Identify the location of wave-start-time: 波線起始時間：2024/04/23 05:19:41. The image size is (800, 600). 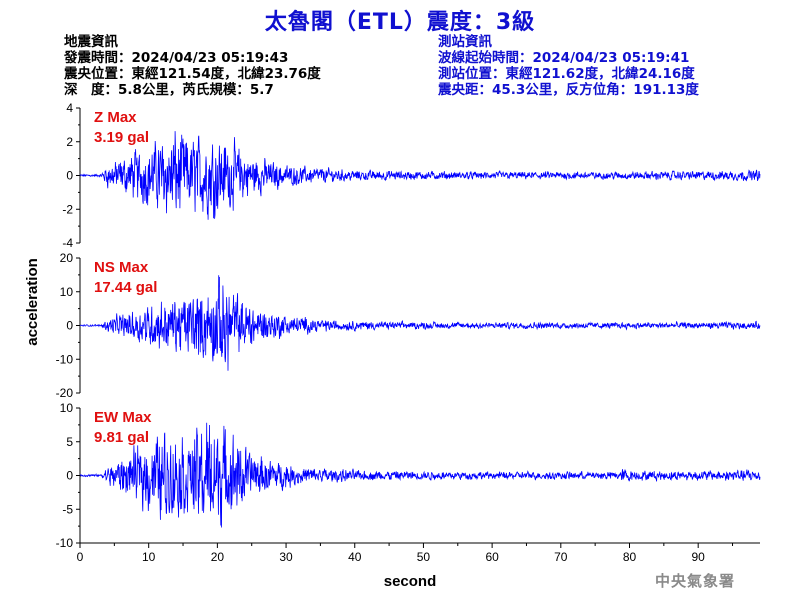
(564, 58).